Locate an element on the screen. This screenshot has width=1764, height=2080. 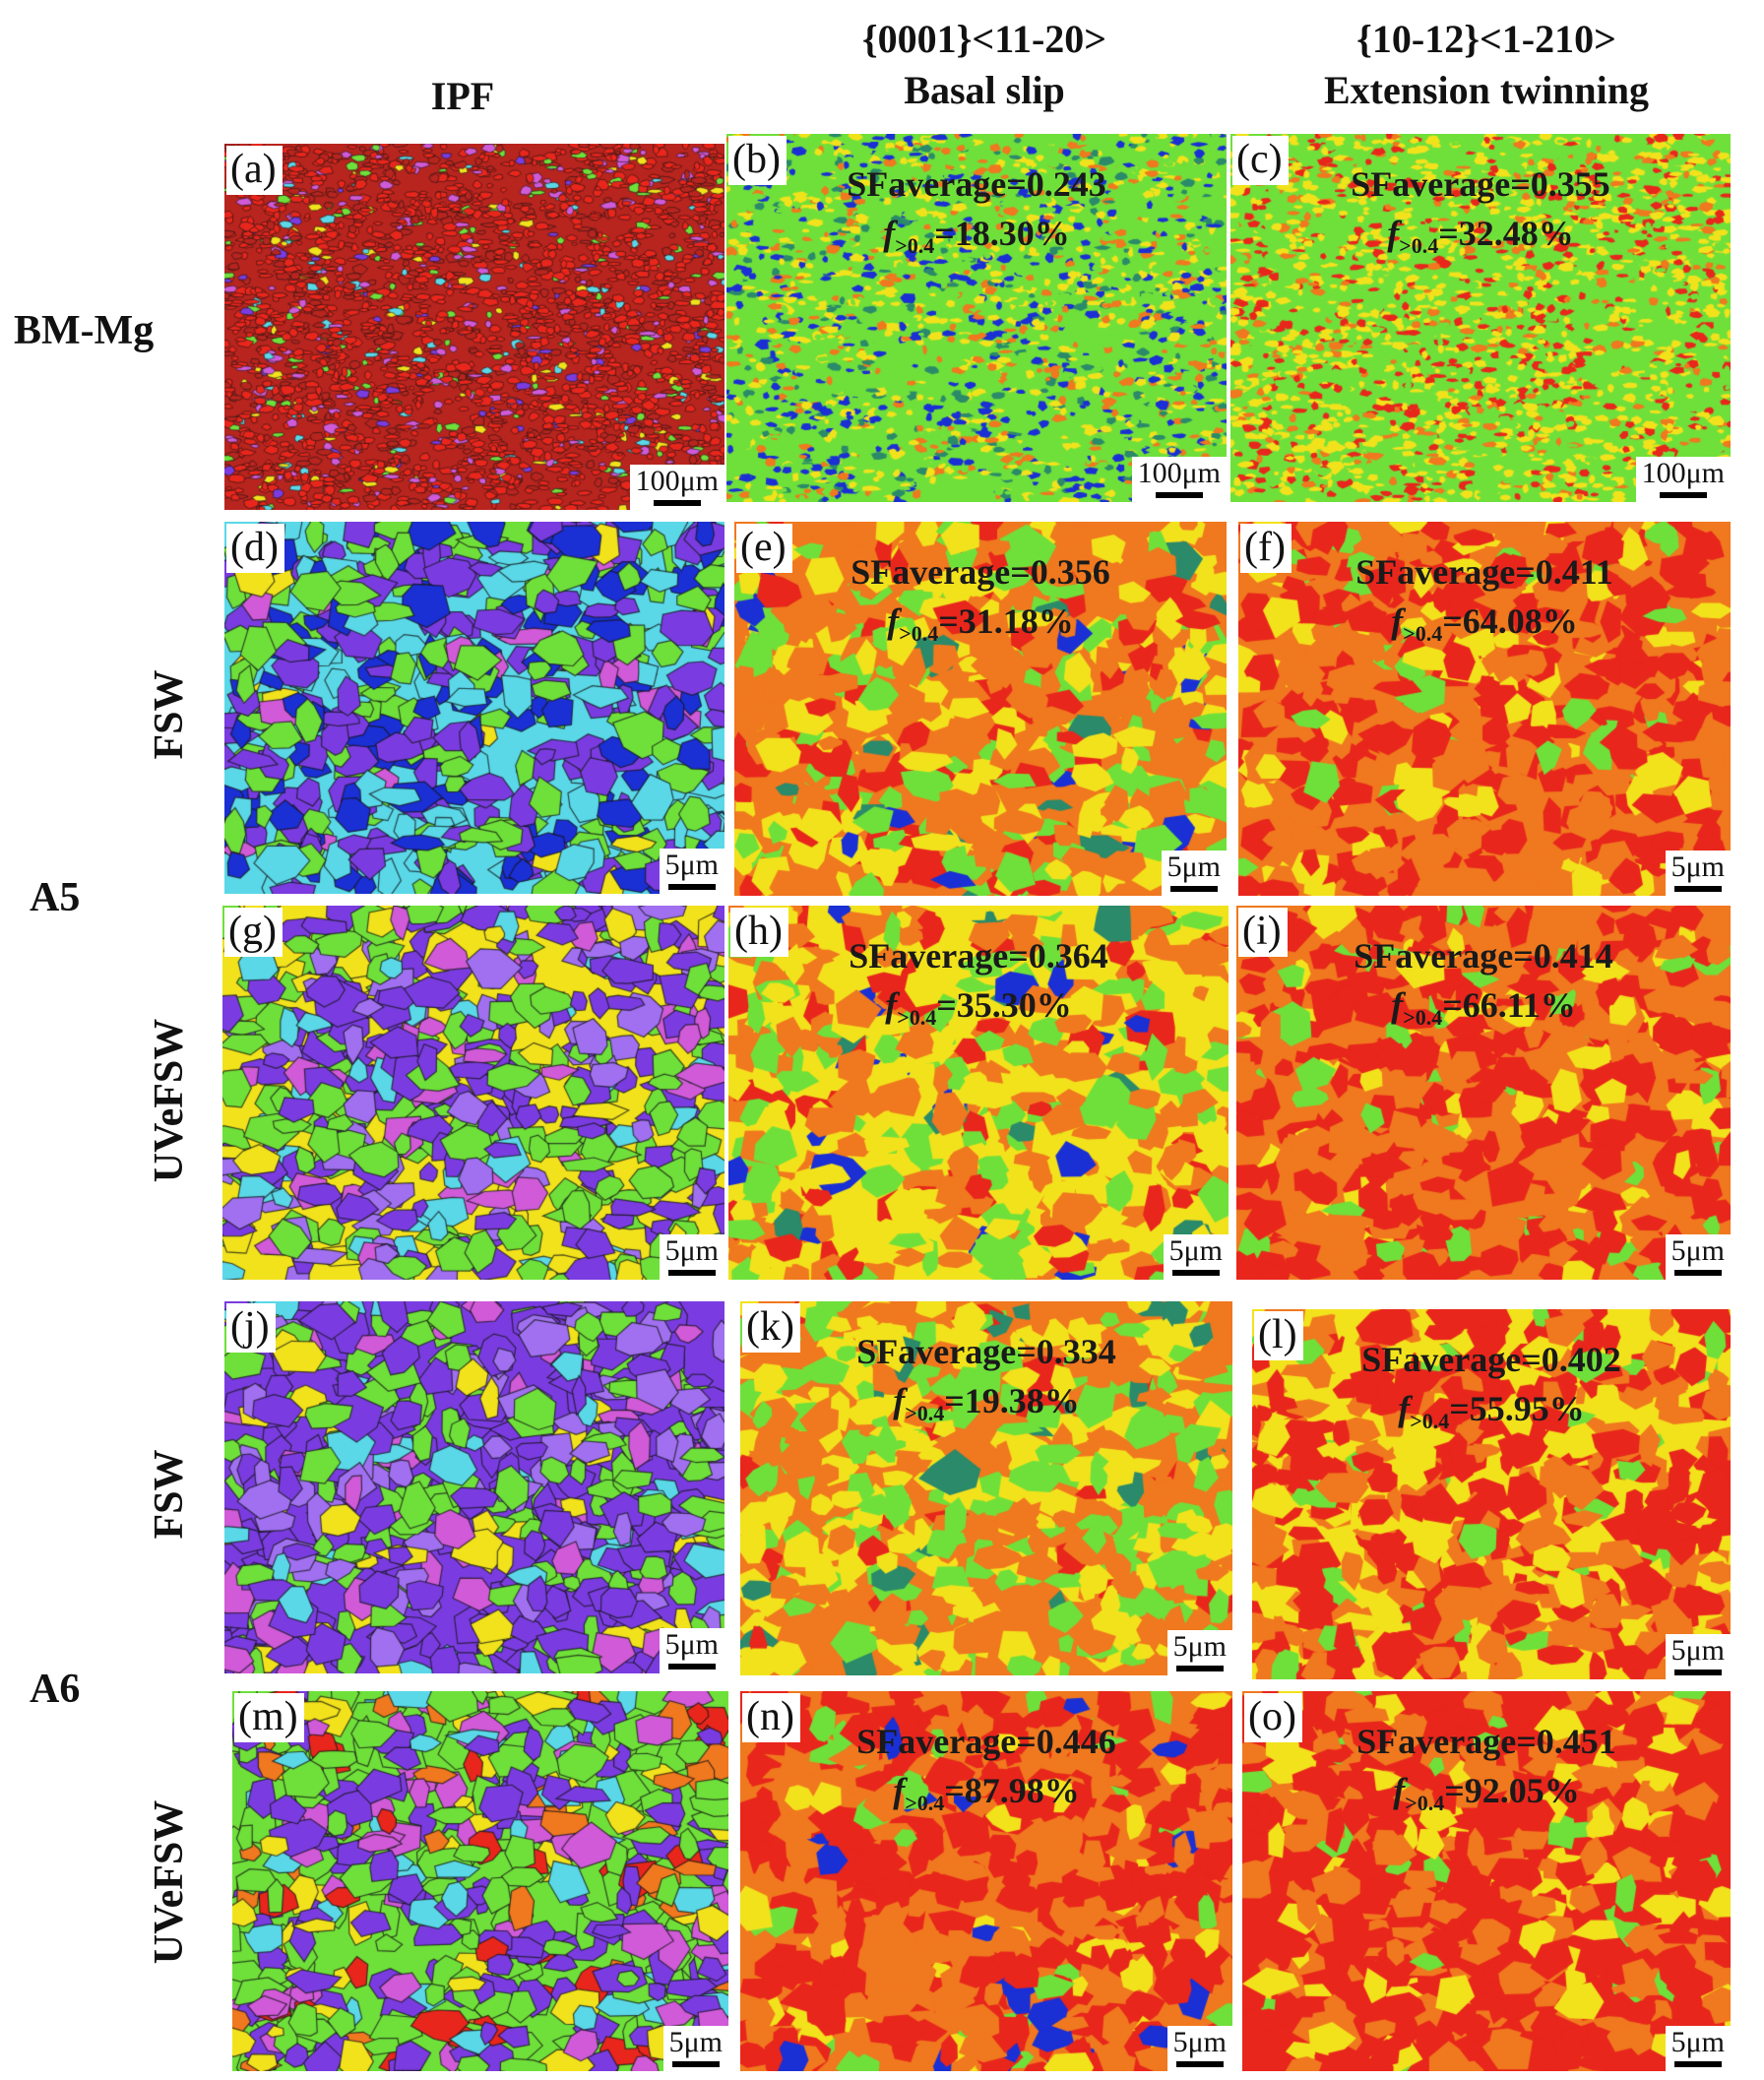
row-label-a6-fsw: FSW is located at coordinates (169, 1494).